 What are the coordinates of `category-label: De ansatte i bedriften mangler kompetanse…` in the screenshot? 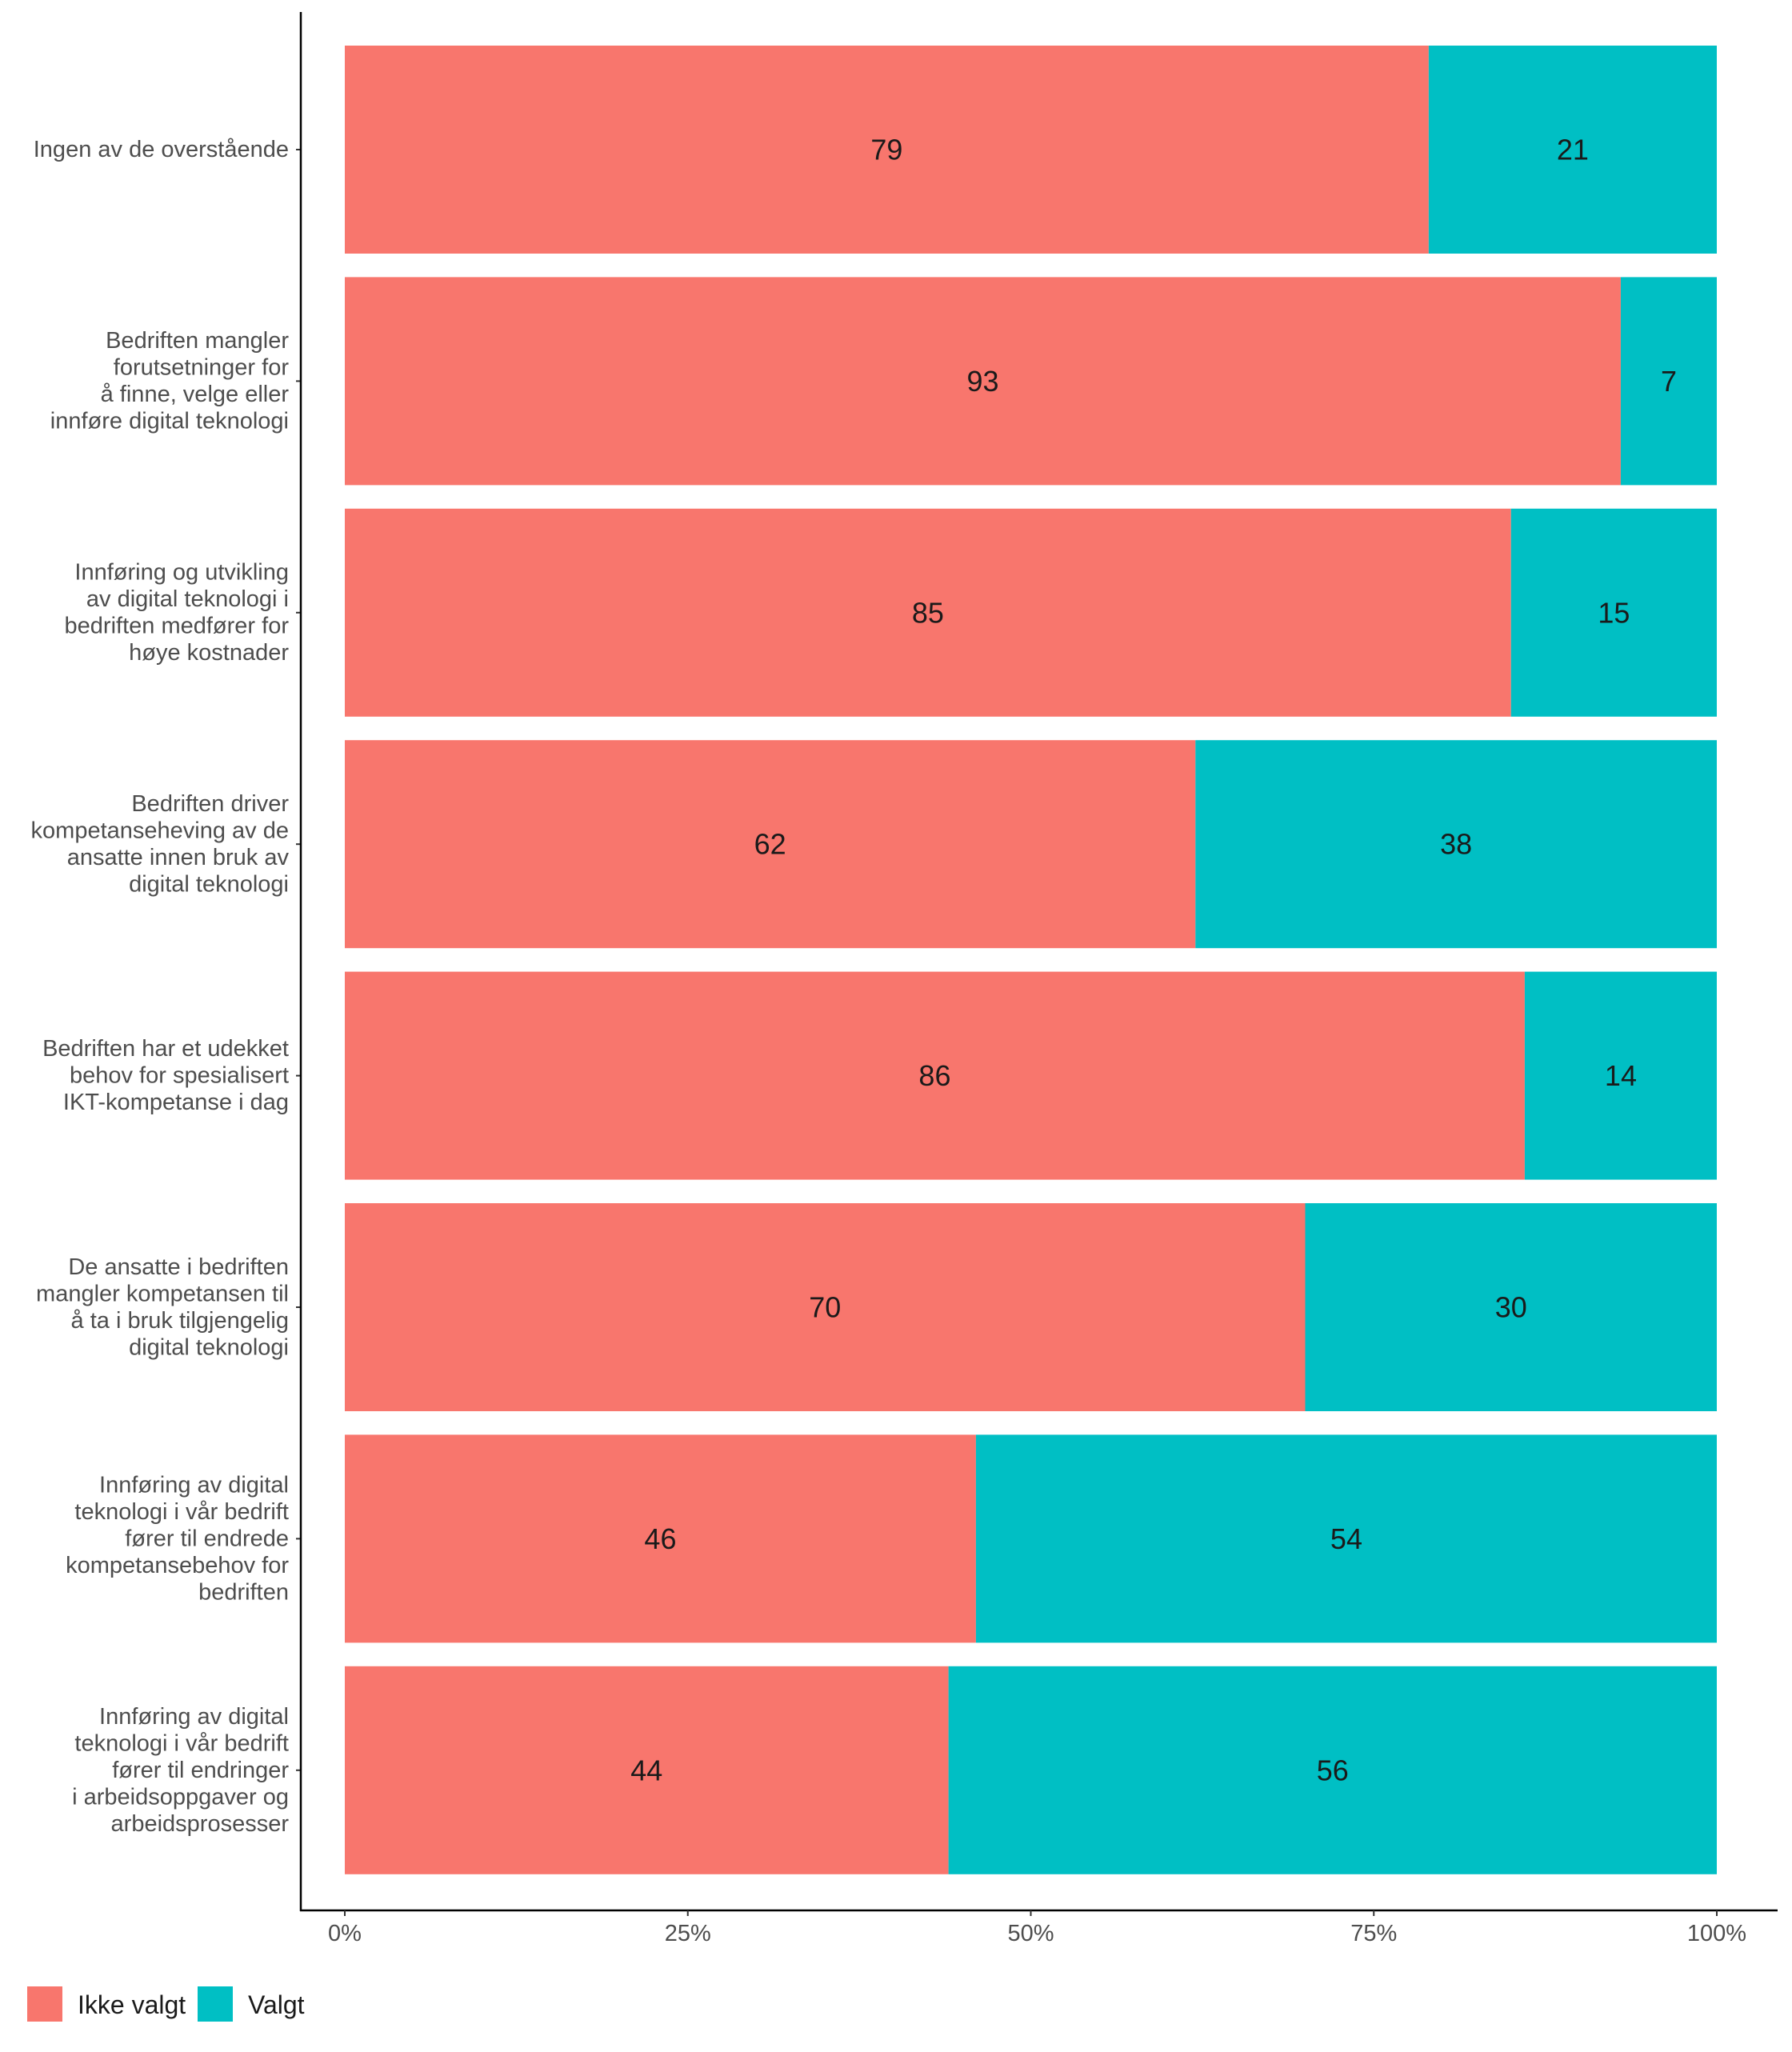 It's located at (162, 1307).